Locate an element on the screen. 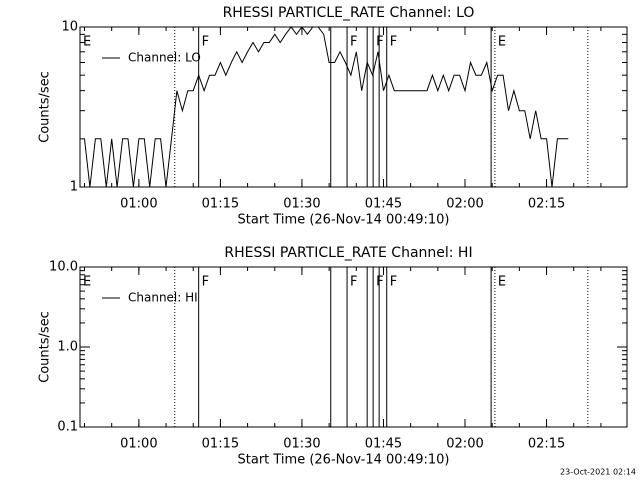 This screenshot has width=640, height=480. y-tick-label: 0.1 is located at coordinates (67, 427).